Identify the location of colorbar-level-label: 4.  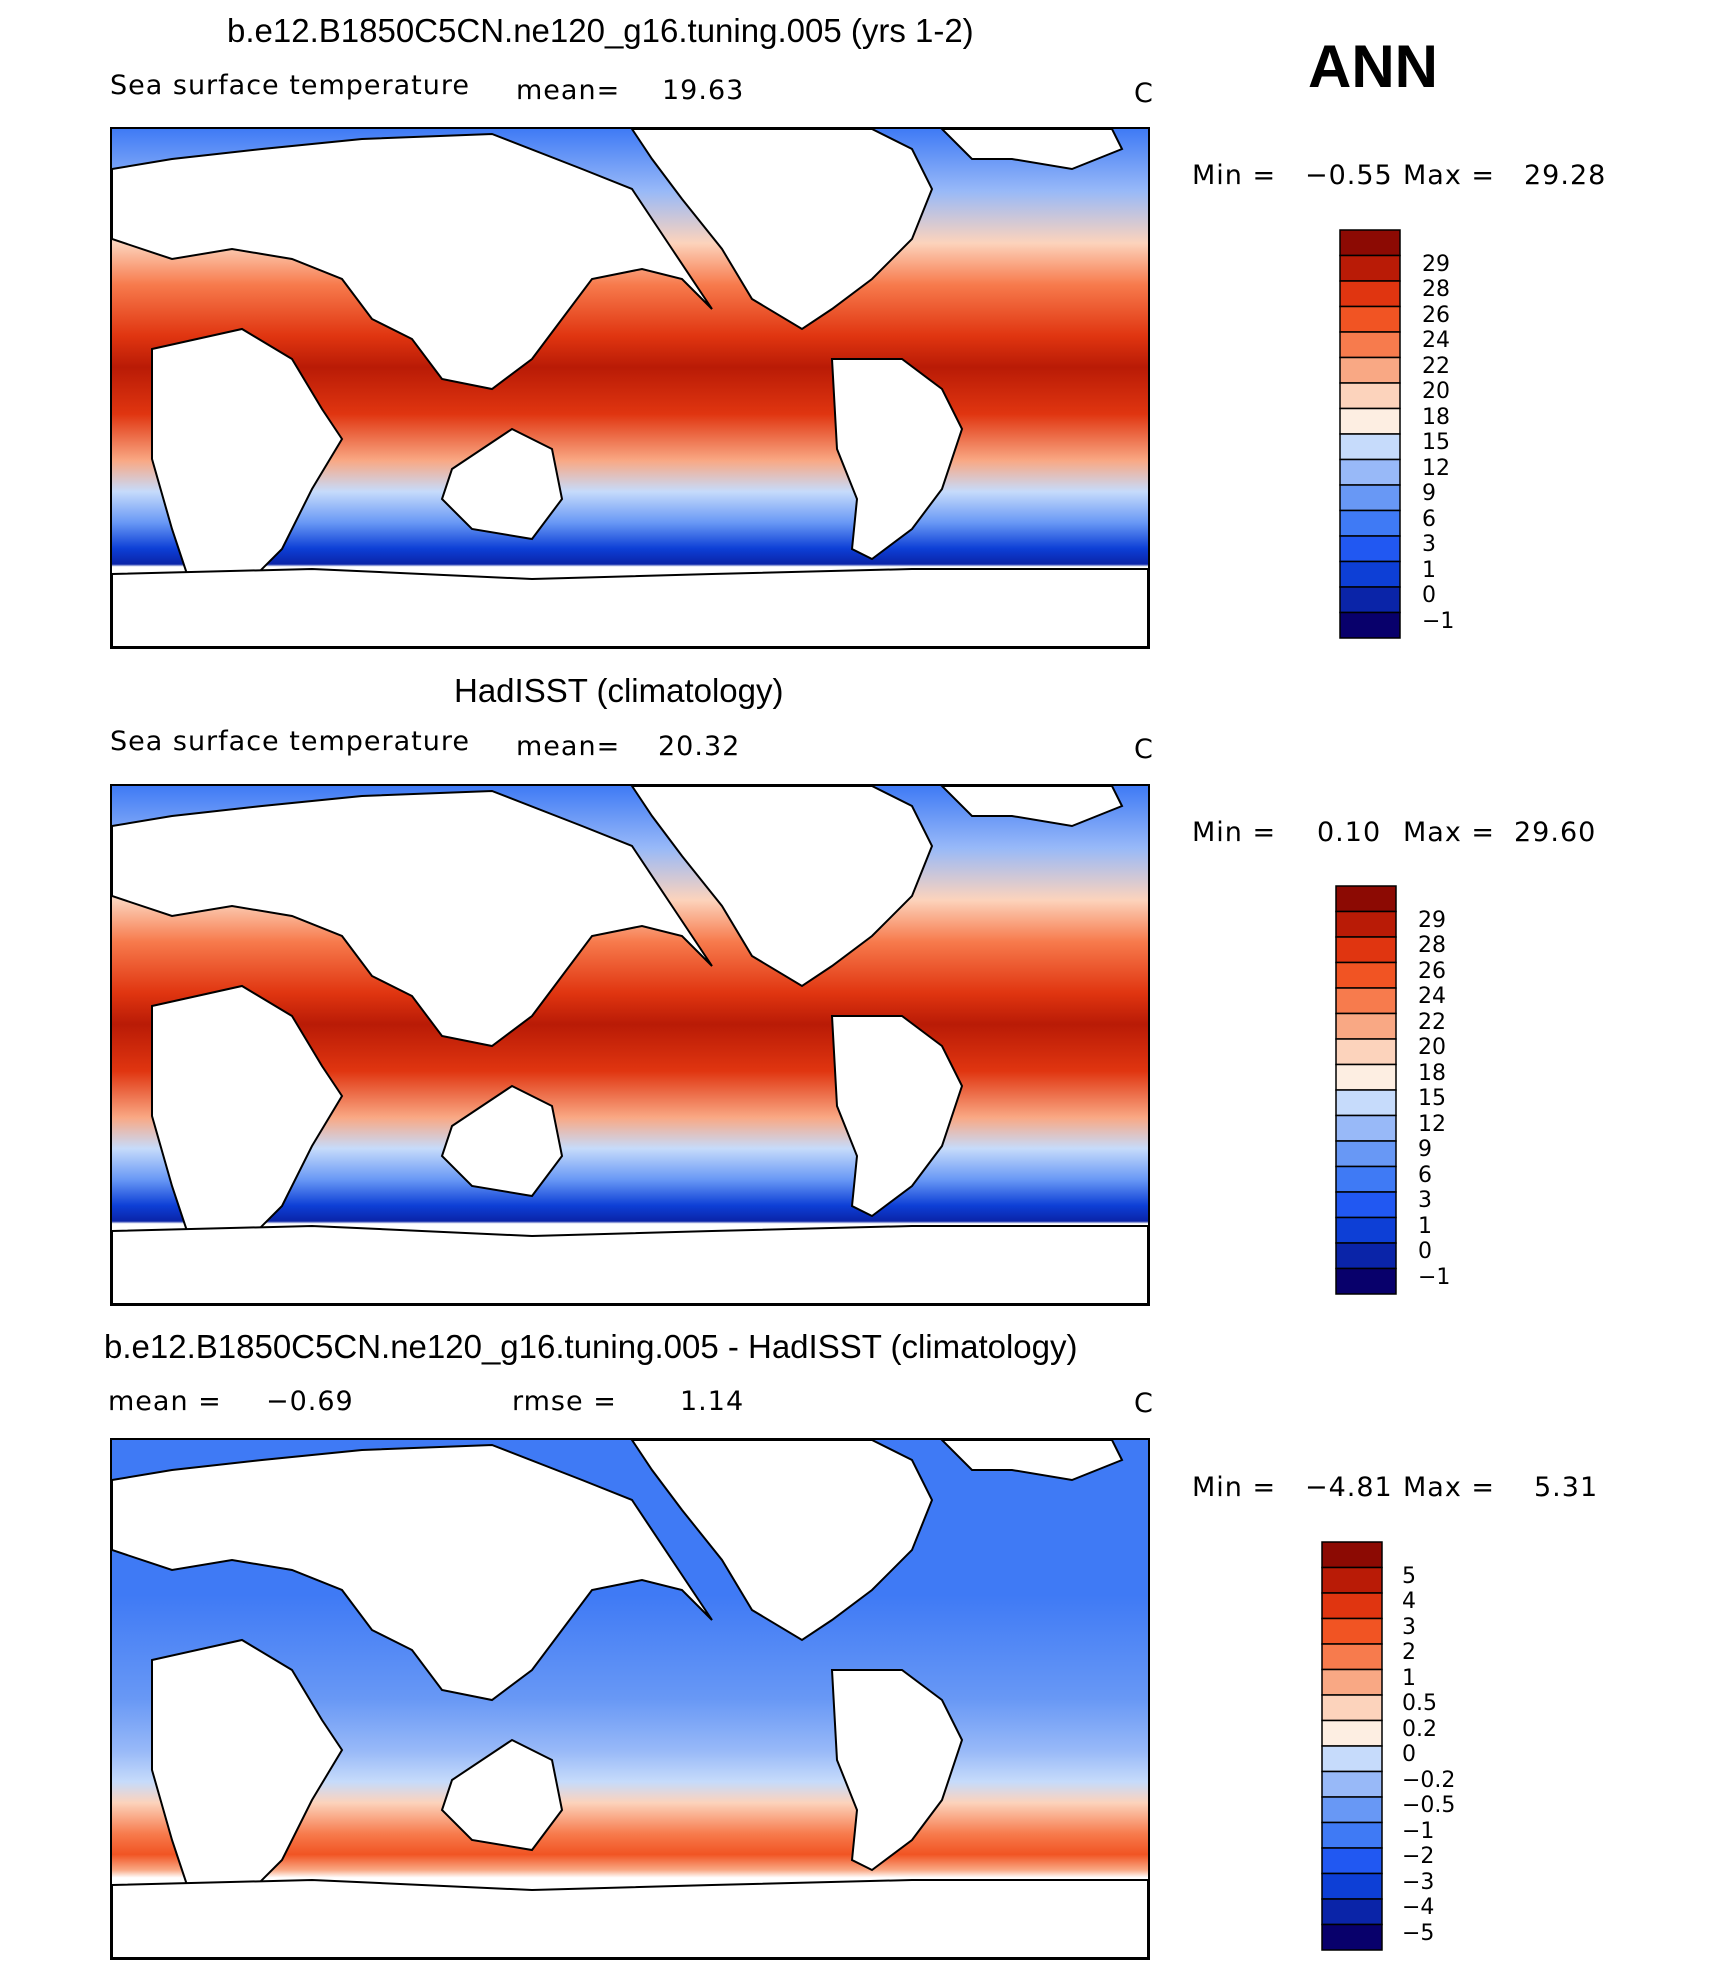
(1409, 1601).